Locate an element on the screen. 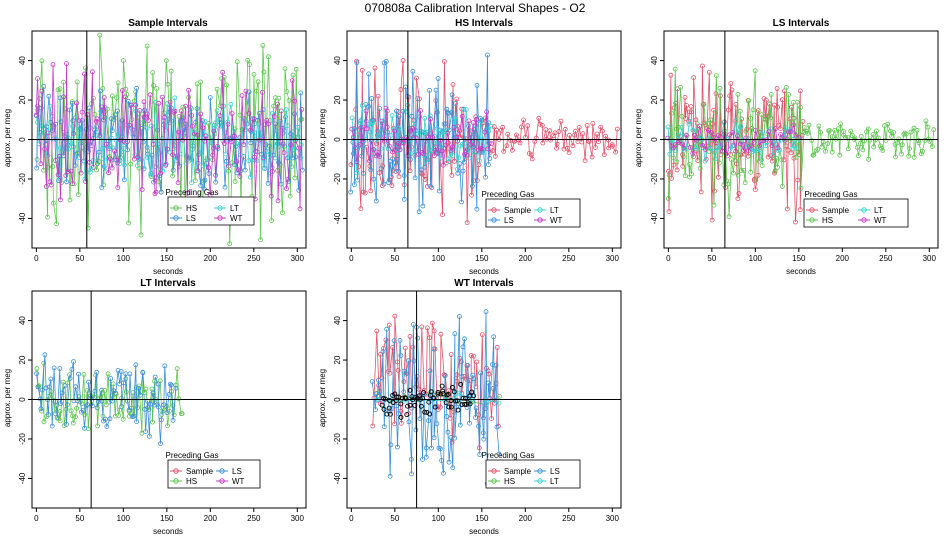 The height and width of the screenshot is (550, 950). legend-item: Sample is located at coordinates (828, 210).